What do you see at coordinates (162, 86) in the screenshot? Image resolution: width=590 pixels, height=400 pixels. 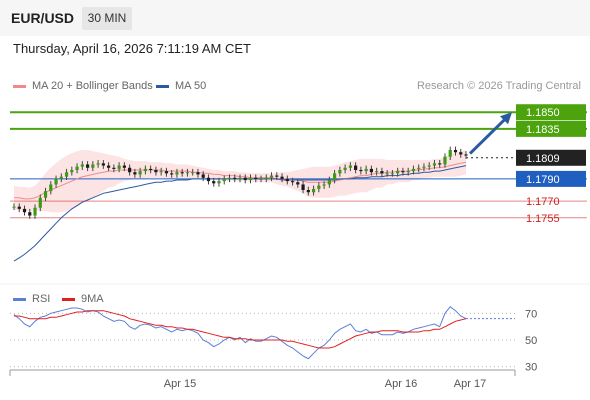 I see `ma50-swatch` at bounding box center [162, 86].